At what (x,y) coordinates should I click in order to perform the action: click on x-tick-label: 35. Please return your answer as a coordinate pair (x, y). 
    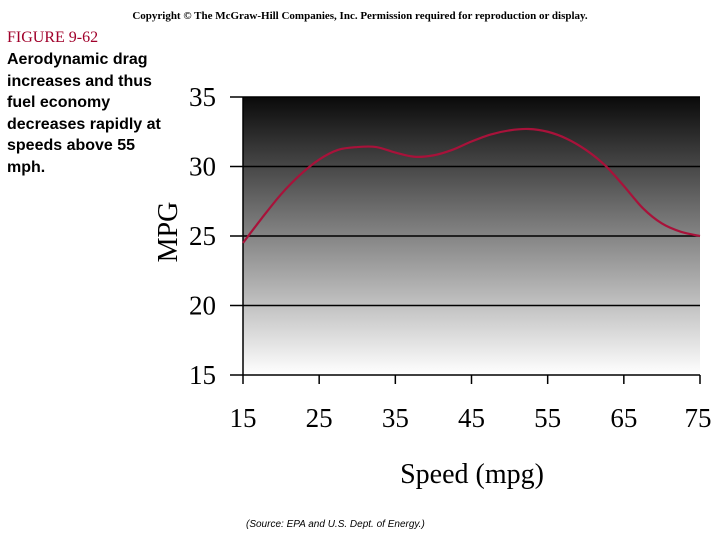
    Looking at the image, I should click on (395, 418).